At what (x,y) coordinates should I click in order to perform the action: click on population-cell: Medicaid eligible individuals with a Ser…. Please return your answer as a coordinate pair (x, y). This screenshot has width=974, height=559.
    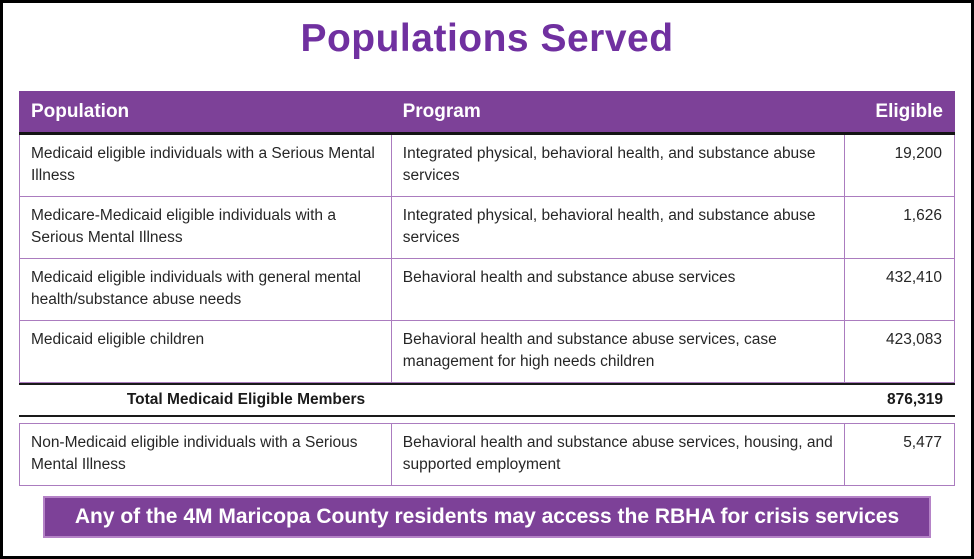
    Looking at the image, I should click on (203, 164).